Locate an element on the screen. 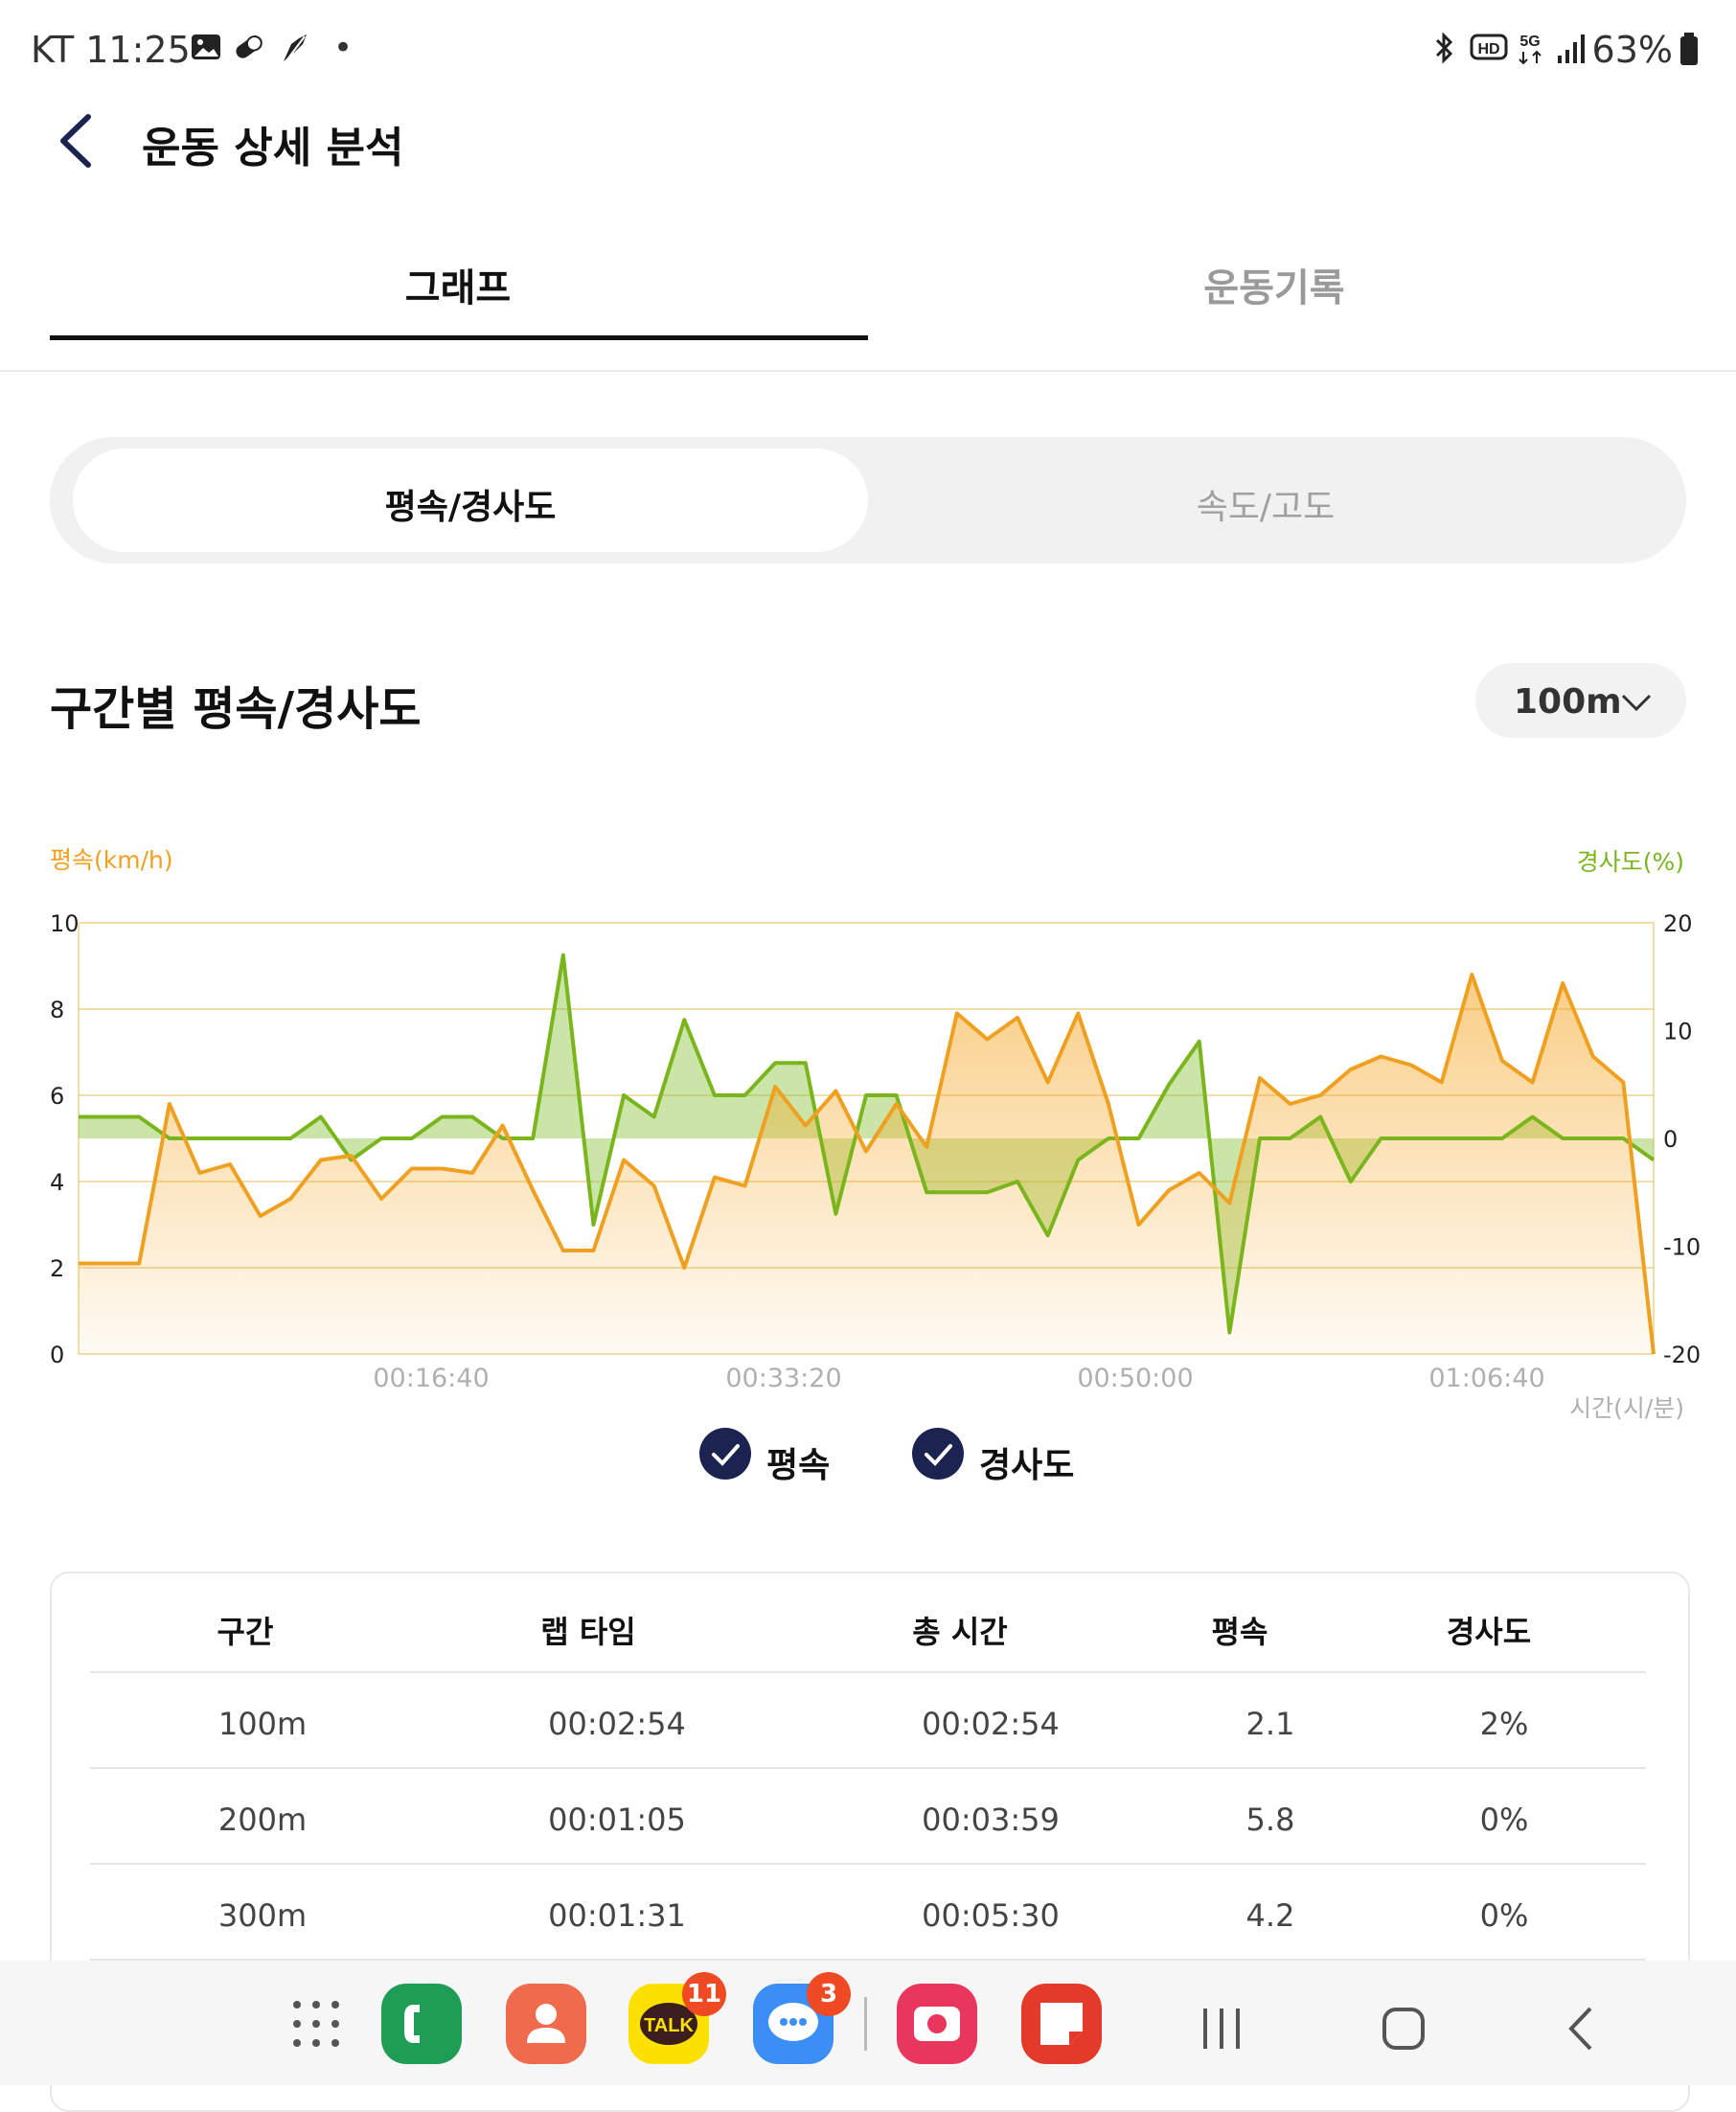 Image resolution: width=1736 pixels, height=2112 pixels. left-tick-label: 10 is located at coordinates (65, 923).